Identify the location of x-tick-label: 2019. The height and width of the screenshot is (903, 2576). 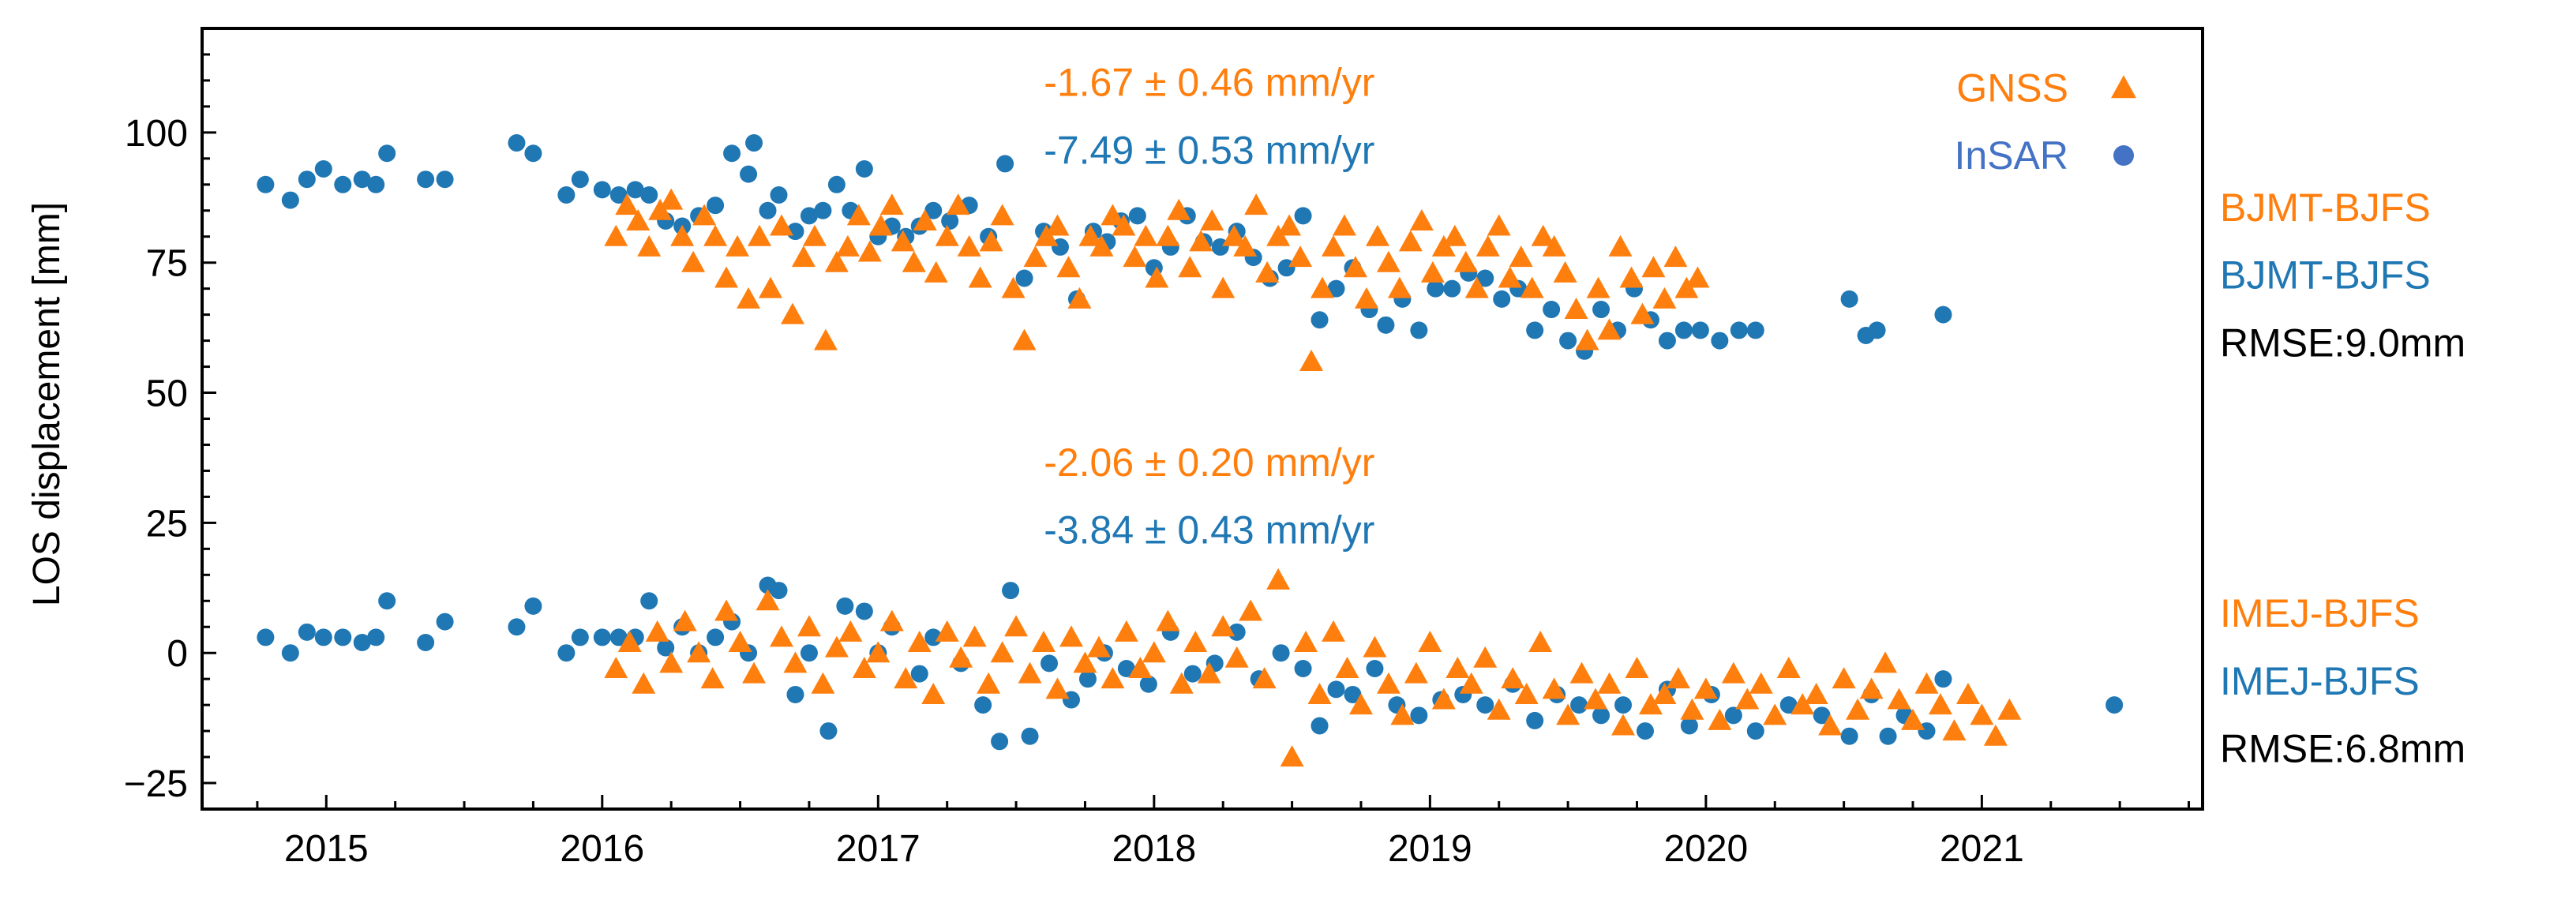
(1430, 849).